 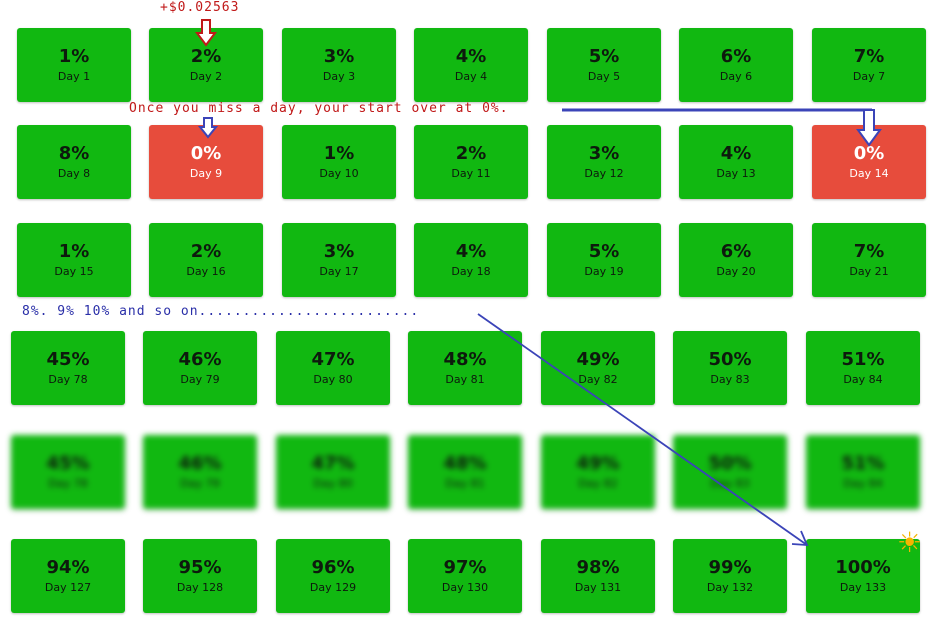 I want to click on day-card: 95% Day 128, so click(x=200, y=576).